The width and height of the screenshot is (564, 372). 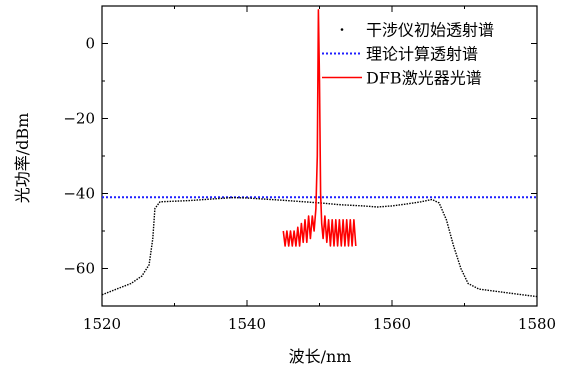 I want to click on x-tick-label: 1540, so click(x=247, y=324).